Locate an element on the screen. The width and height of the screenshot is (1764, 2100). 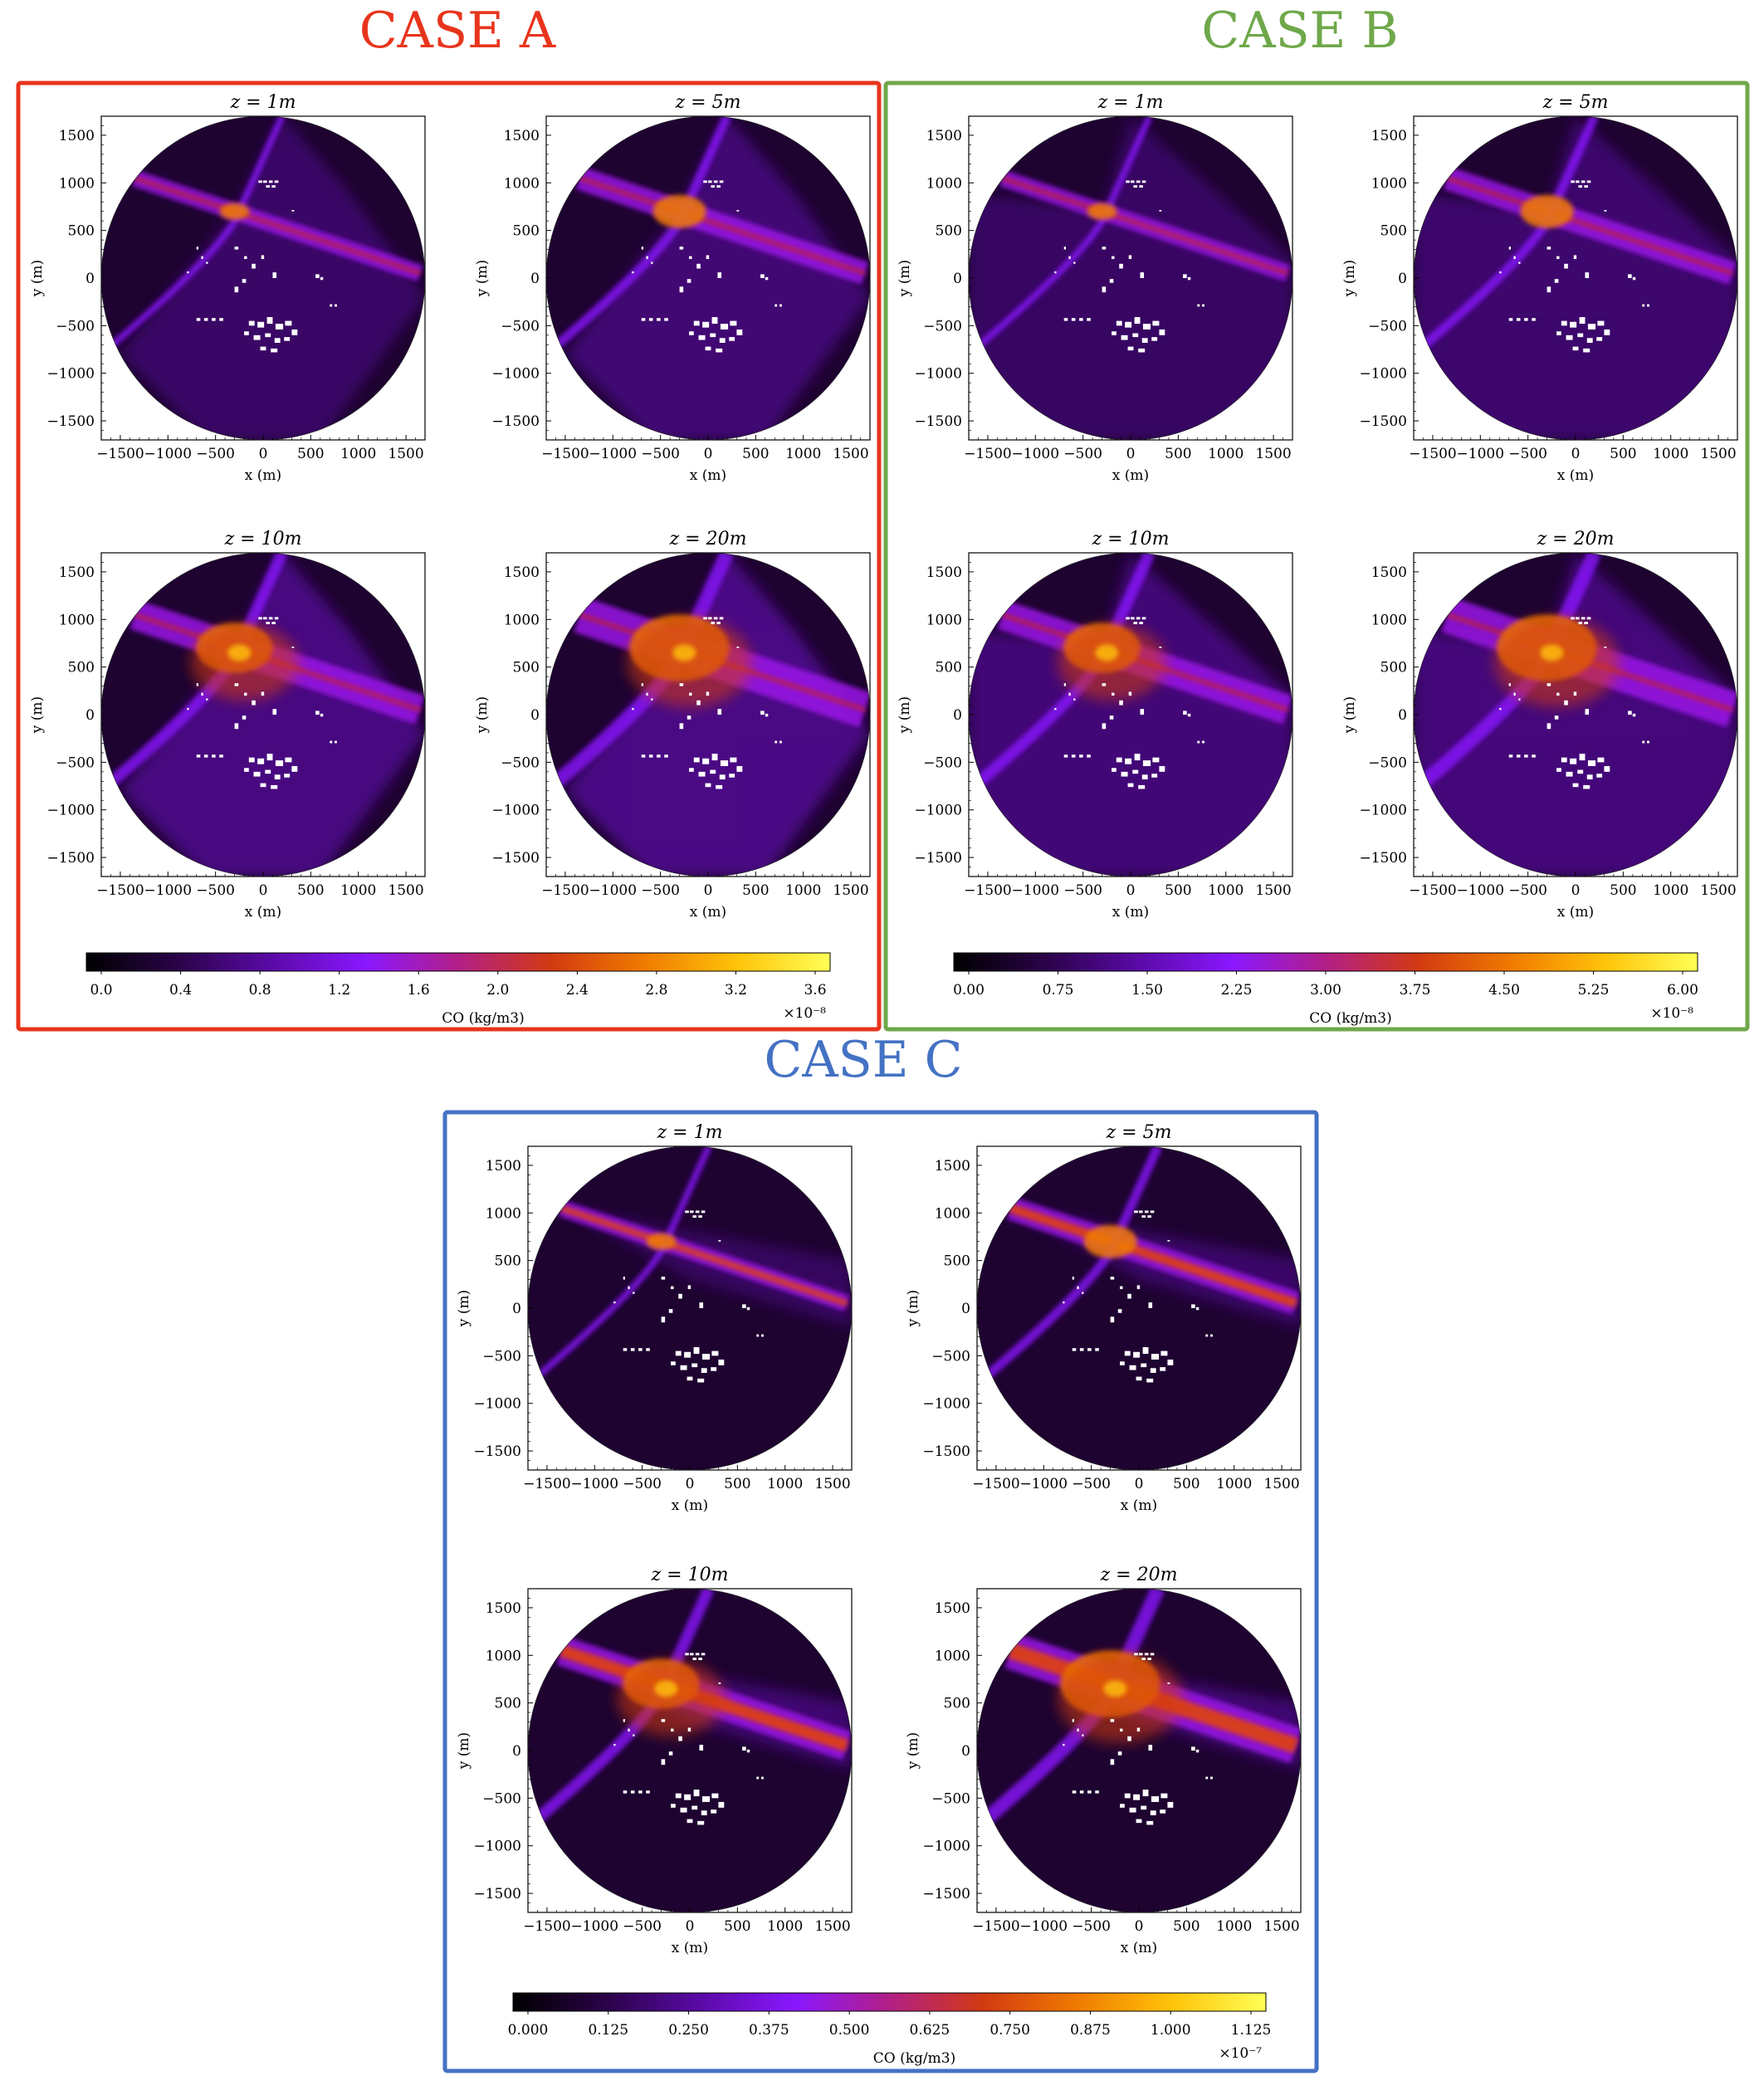
colorbar-tick-label: 0.500 is located at coordinates (850, 2030).